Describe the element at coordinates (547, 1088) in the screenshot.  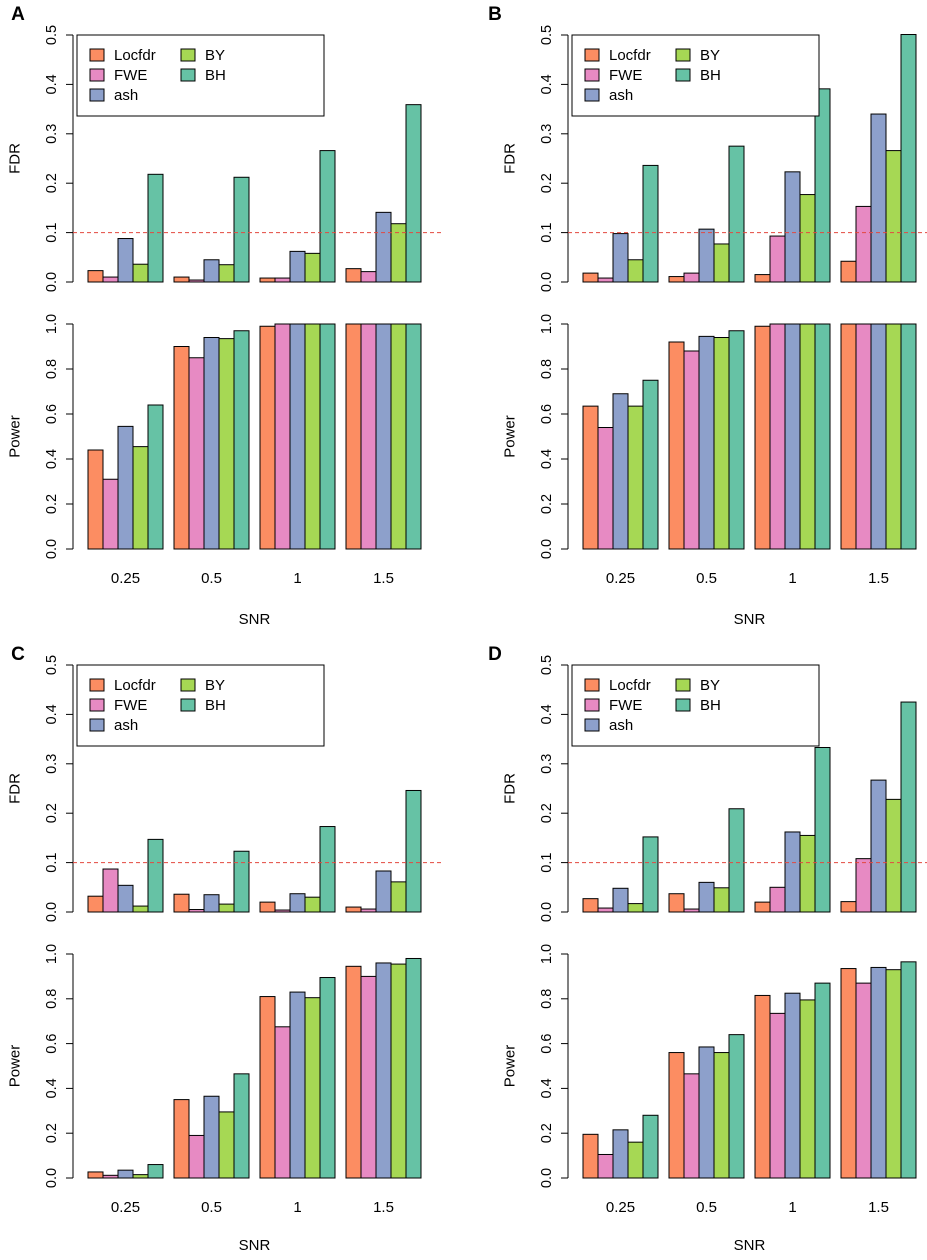
I see `power-y-tick-label: 0.4` at that location.